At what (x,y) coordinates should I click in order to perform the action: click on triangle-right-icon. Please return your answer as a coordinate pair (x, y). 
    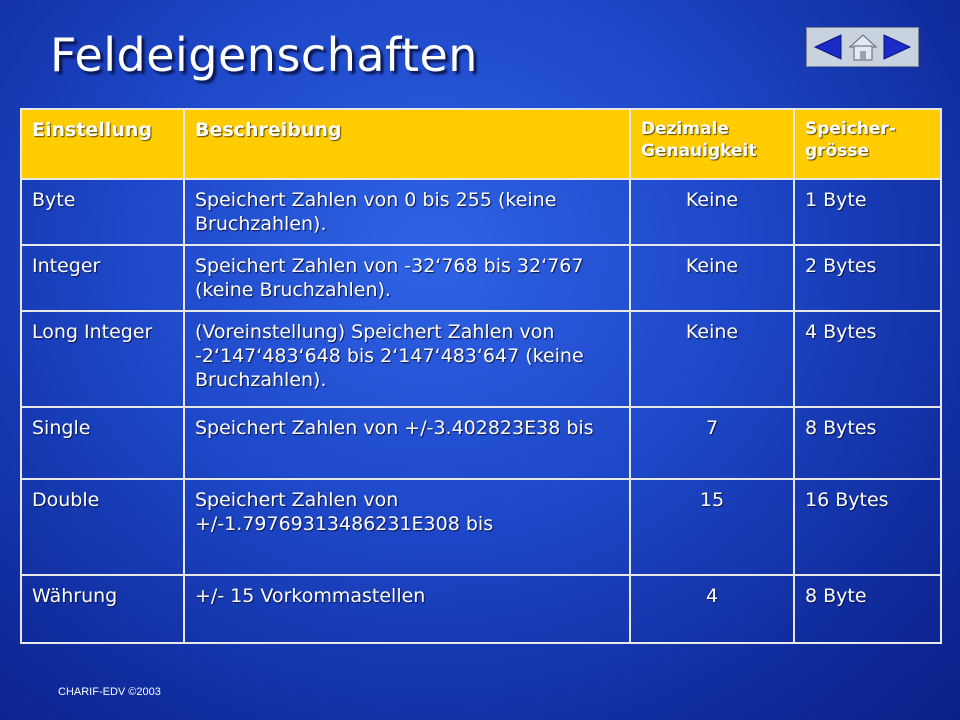
    Looking at the image, I should click on (897, 47).